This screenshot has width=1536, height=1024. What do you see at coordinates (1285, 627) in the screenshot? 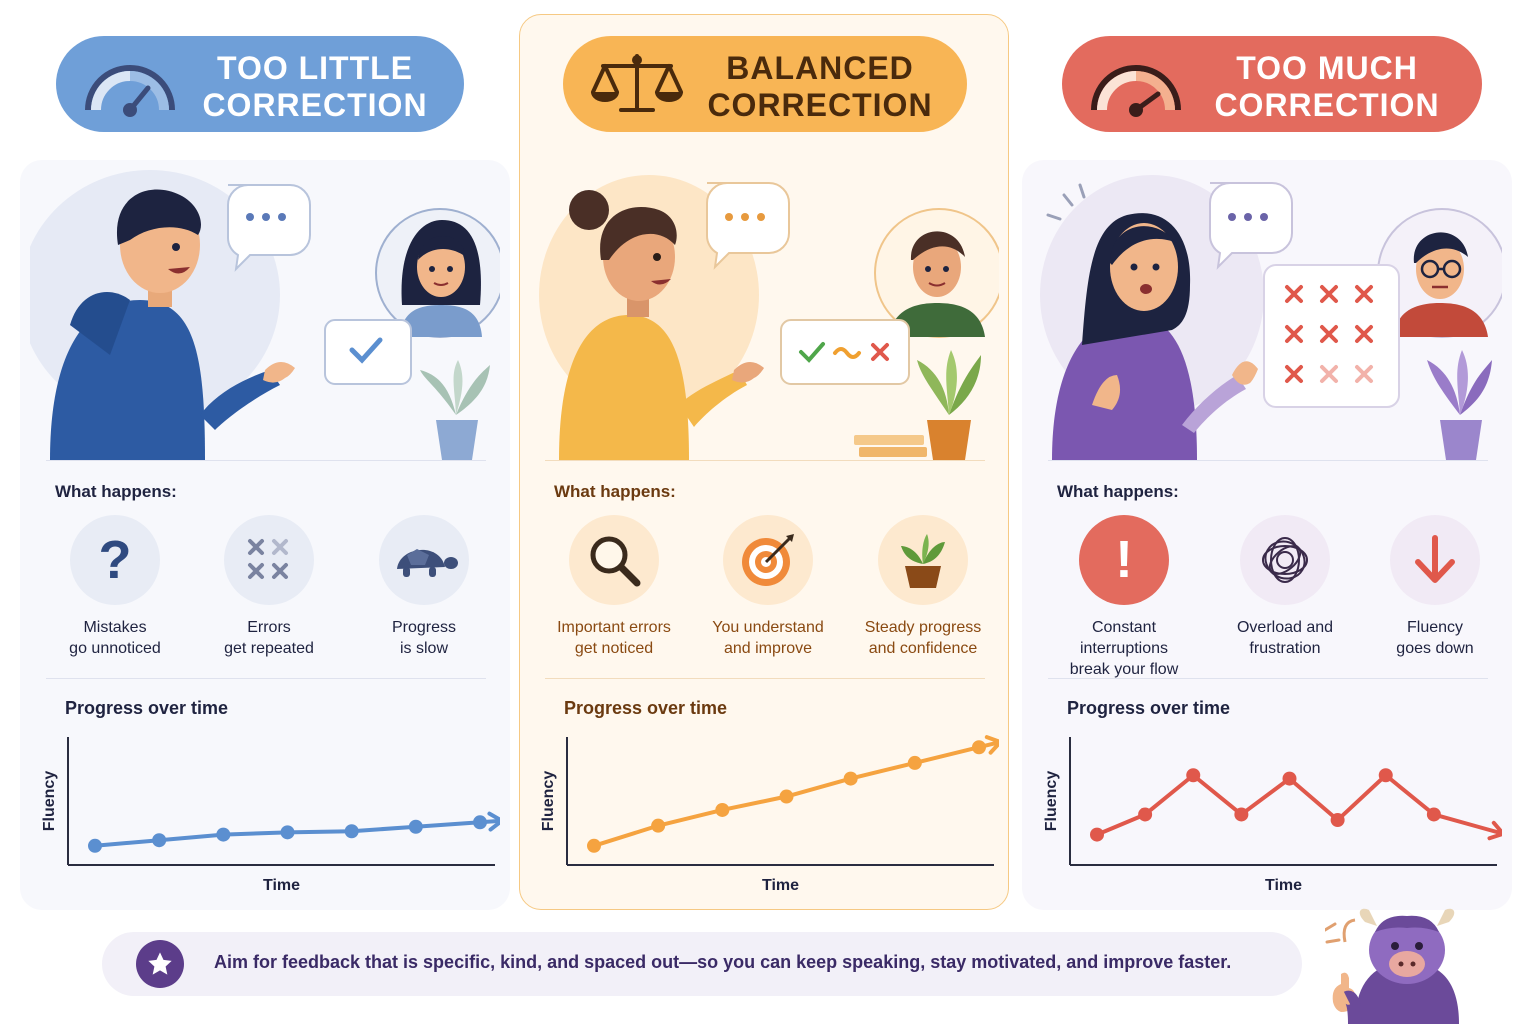
I see `effect-label-line-1: Overload and` at bounding box center [1285, 627].